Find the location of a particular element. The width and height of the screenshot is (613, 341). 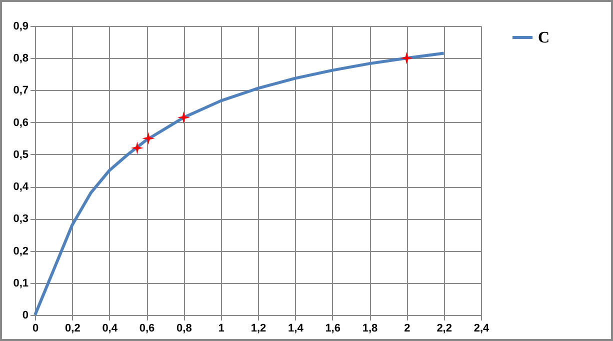

x-tick-label: 2,4 is located at coordinates (482, 328).